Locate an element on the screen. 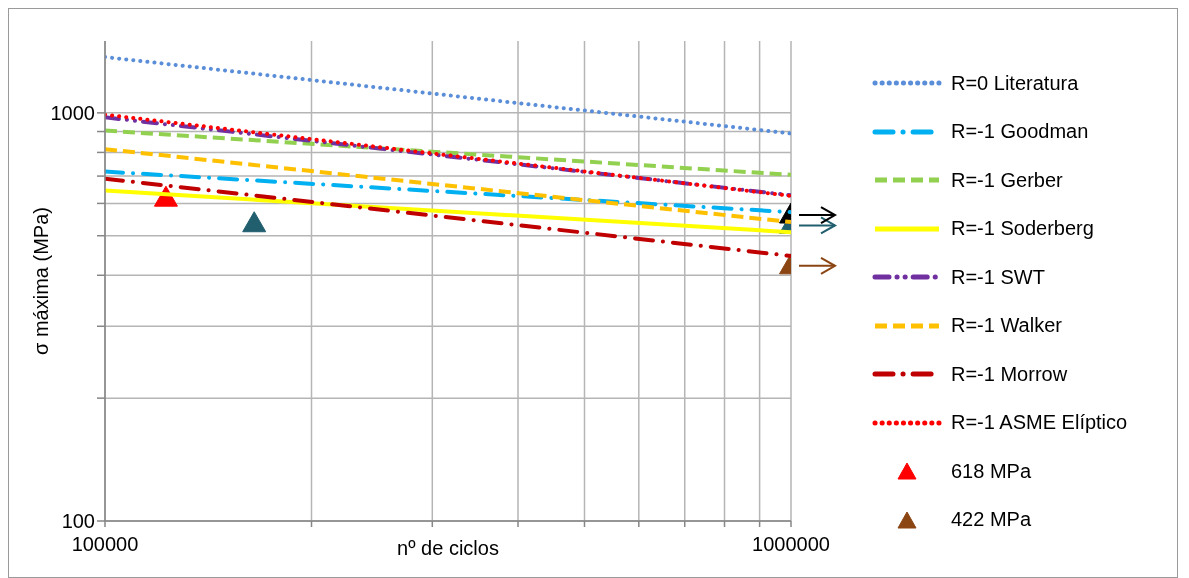 The height and width of the screenshot is (578, 1189). x-tick-label: 100000 is located at coordinates (105, 544).